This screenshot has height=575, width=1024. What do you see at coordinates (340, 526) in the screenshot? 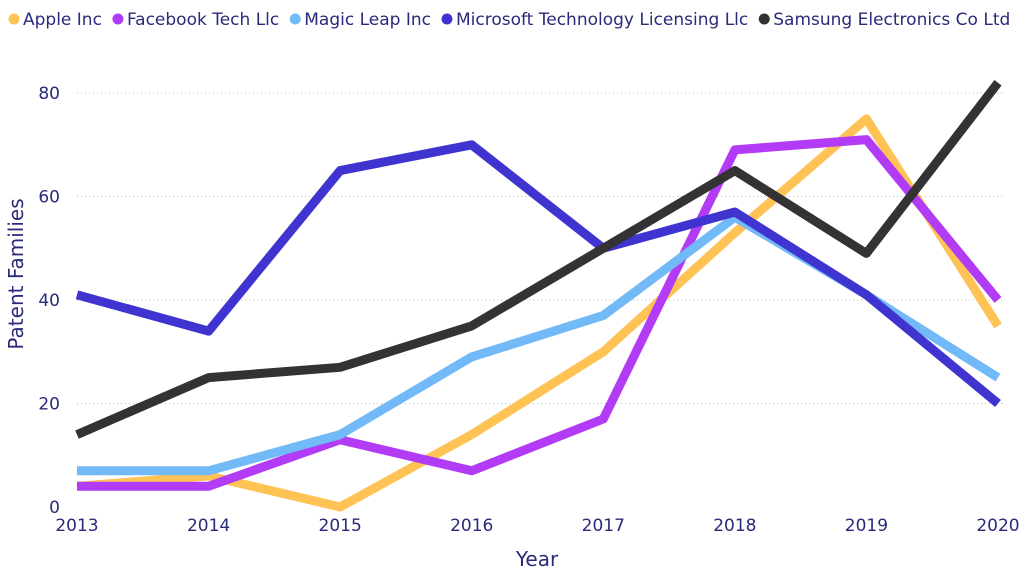
I see `x-tick-label: 2015` at bounding box center [340, 526].